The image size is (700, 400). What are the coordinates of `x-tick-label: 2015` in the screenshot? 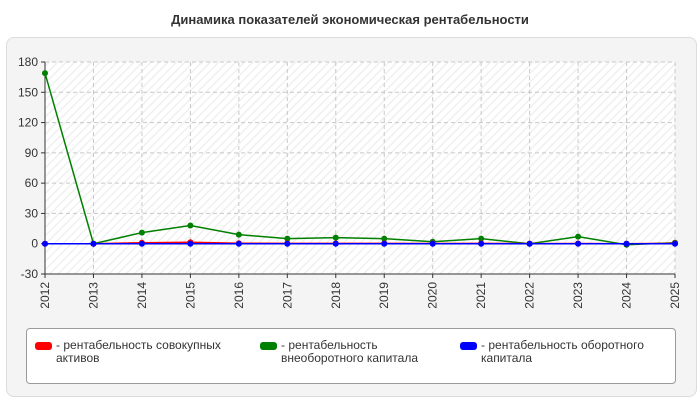 It's located at (190, 295).